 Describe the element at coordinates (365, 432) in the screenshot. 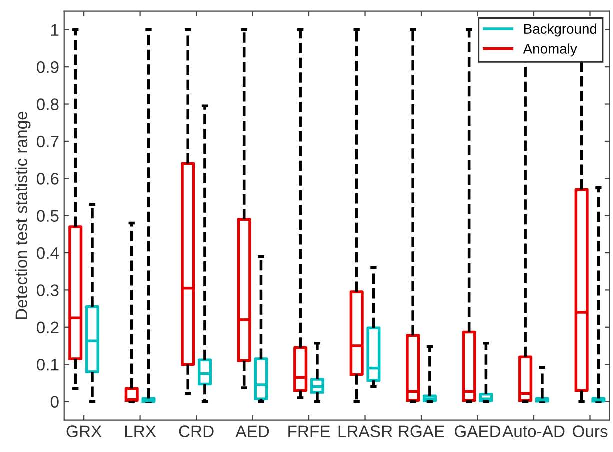

I see `x-tick-label: LRASR` at that location.